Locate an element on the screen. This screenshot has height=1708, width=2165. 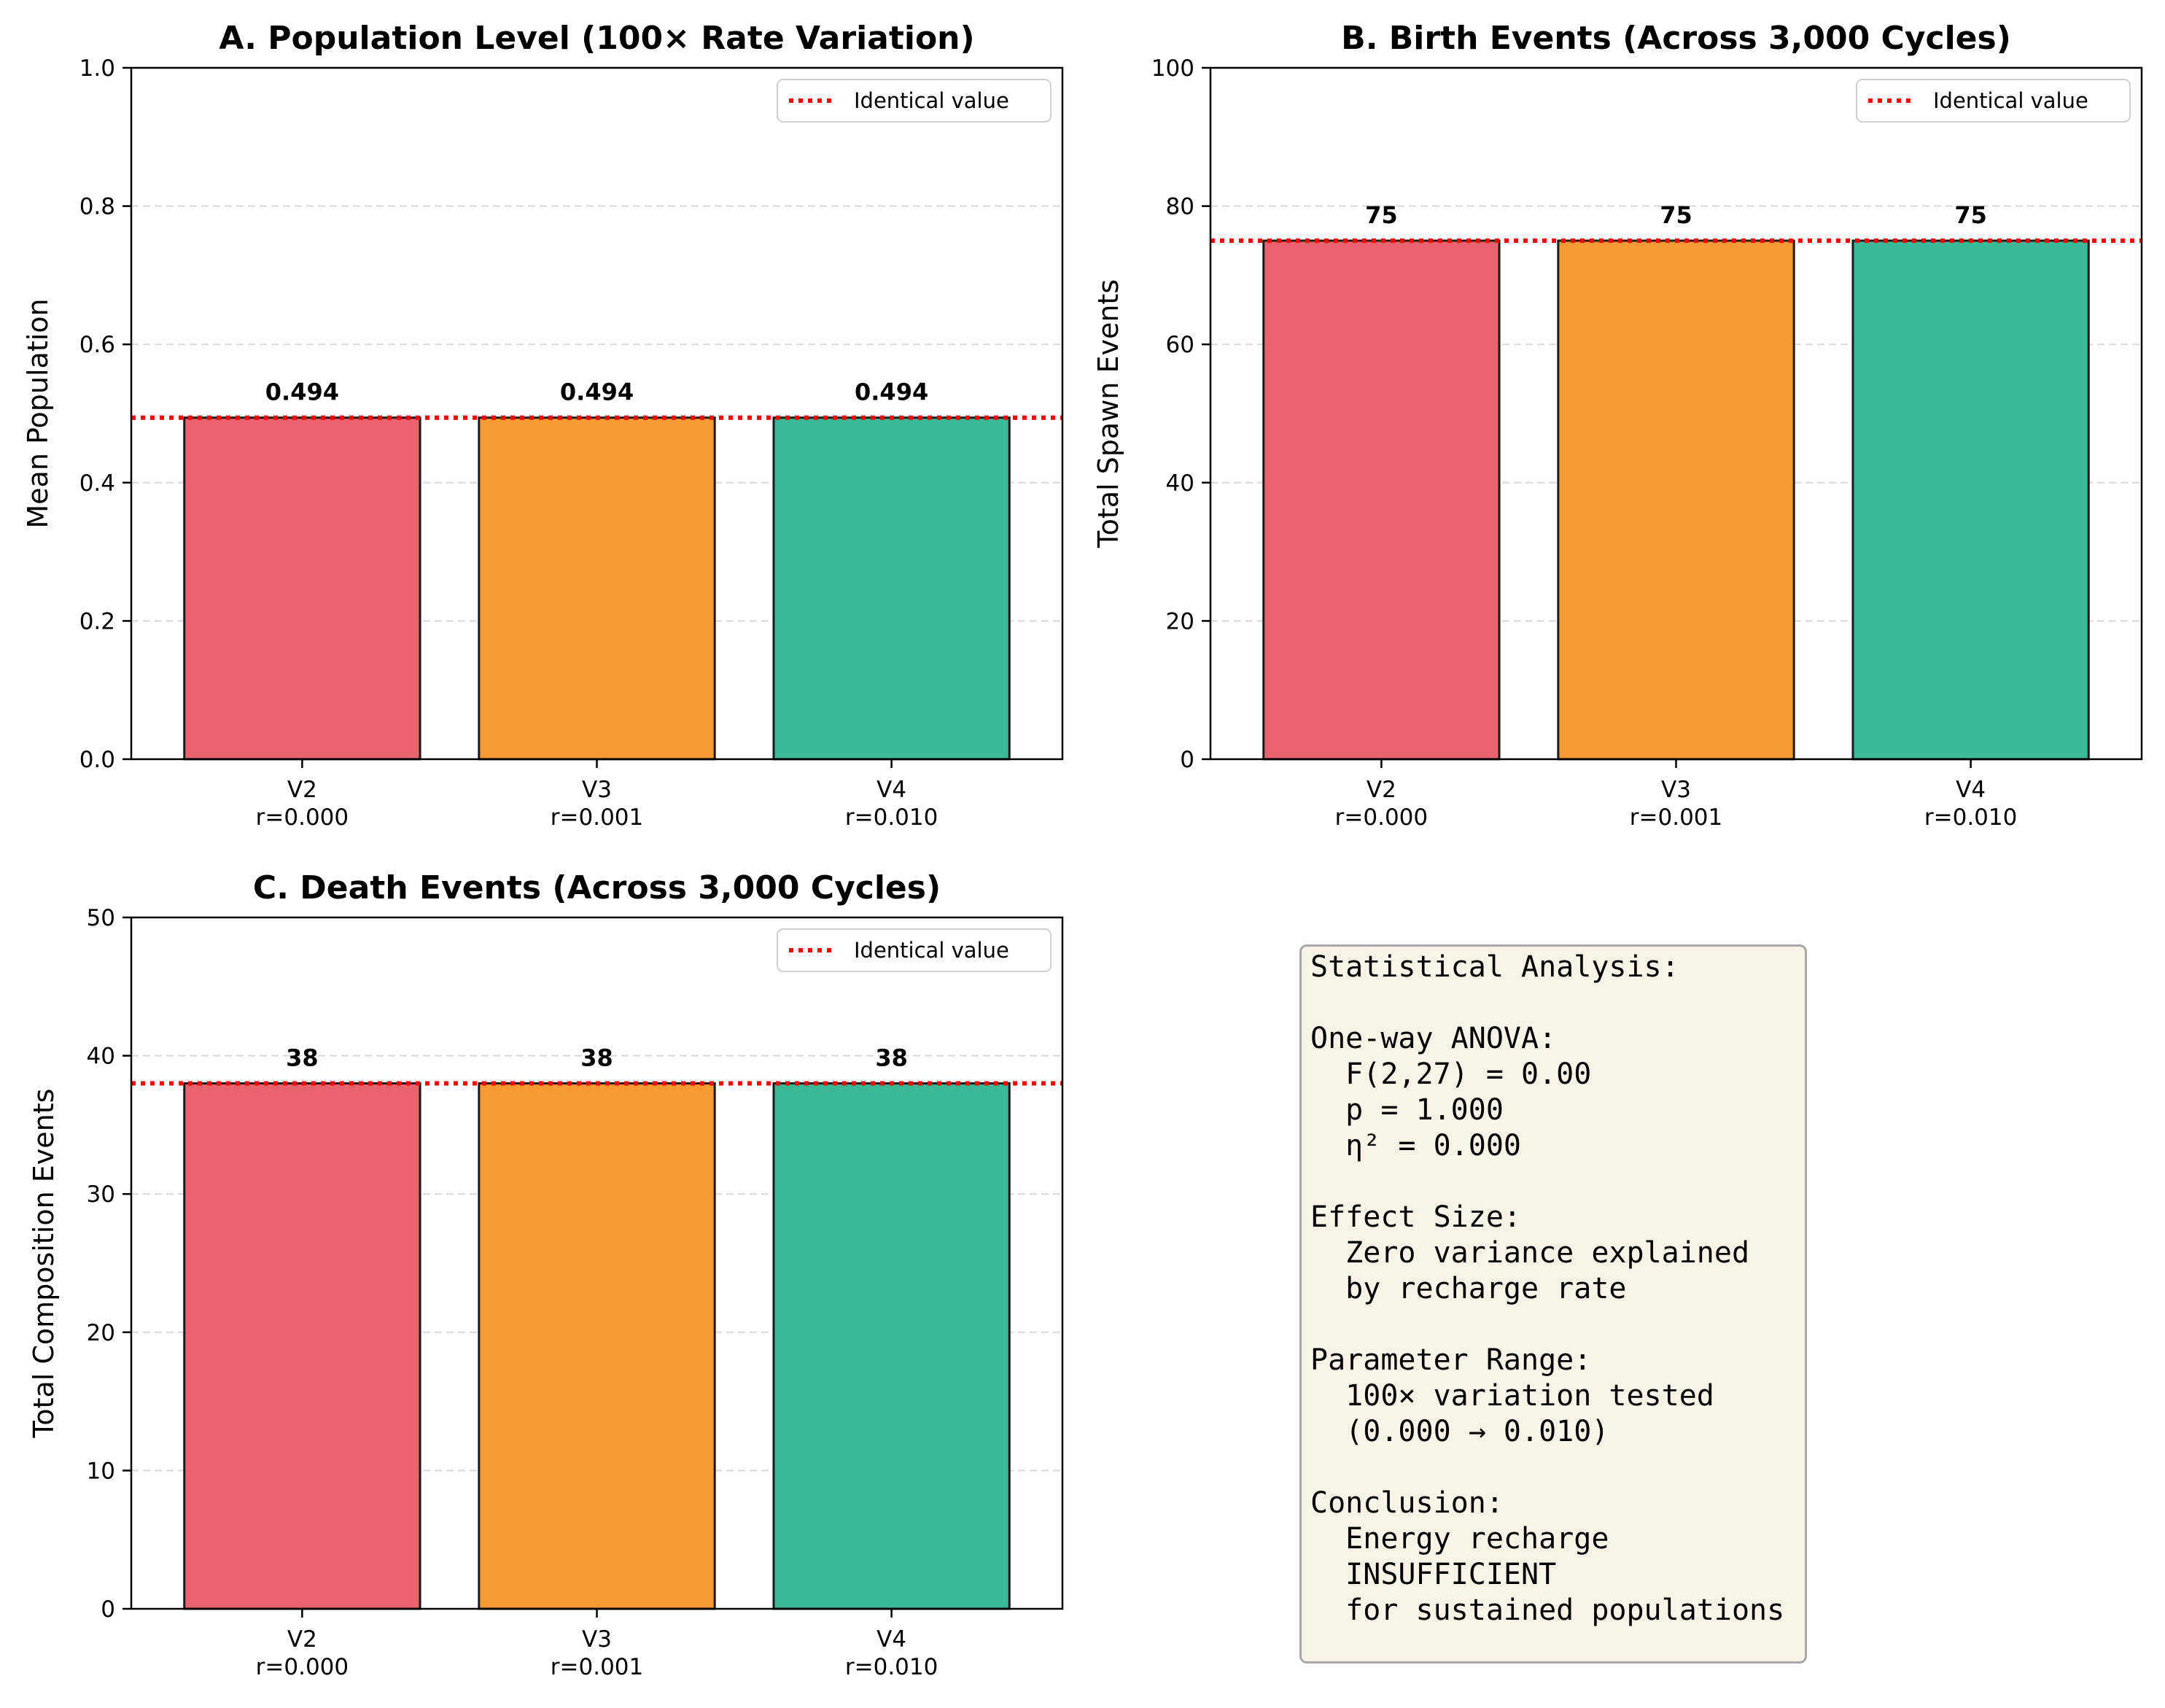
stats-line: F(2,27) = 0.00 is located at coordinates (1451, 1074).